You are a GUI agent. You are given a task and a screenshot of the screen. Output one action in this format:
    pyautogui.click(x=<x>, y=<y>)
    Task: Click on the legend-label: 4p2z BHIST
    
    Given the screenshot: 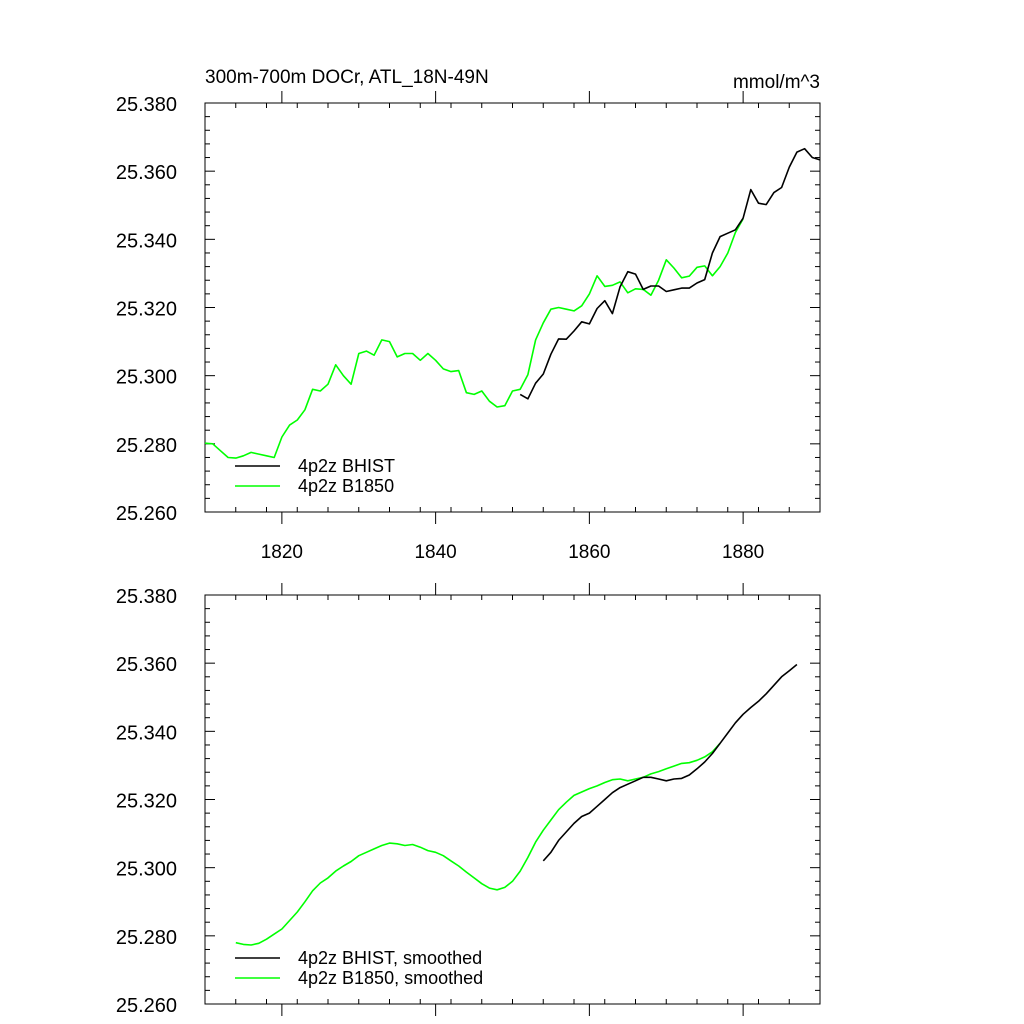 What is the action you would take?
    pyautogui.click(x=346, y=466)
    